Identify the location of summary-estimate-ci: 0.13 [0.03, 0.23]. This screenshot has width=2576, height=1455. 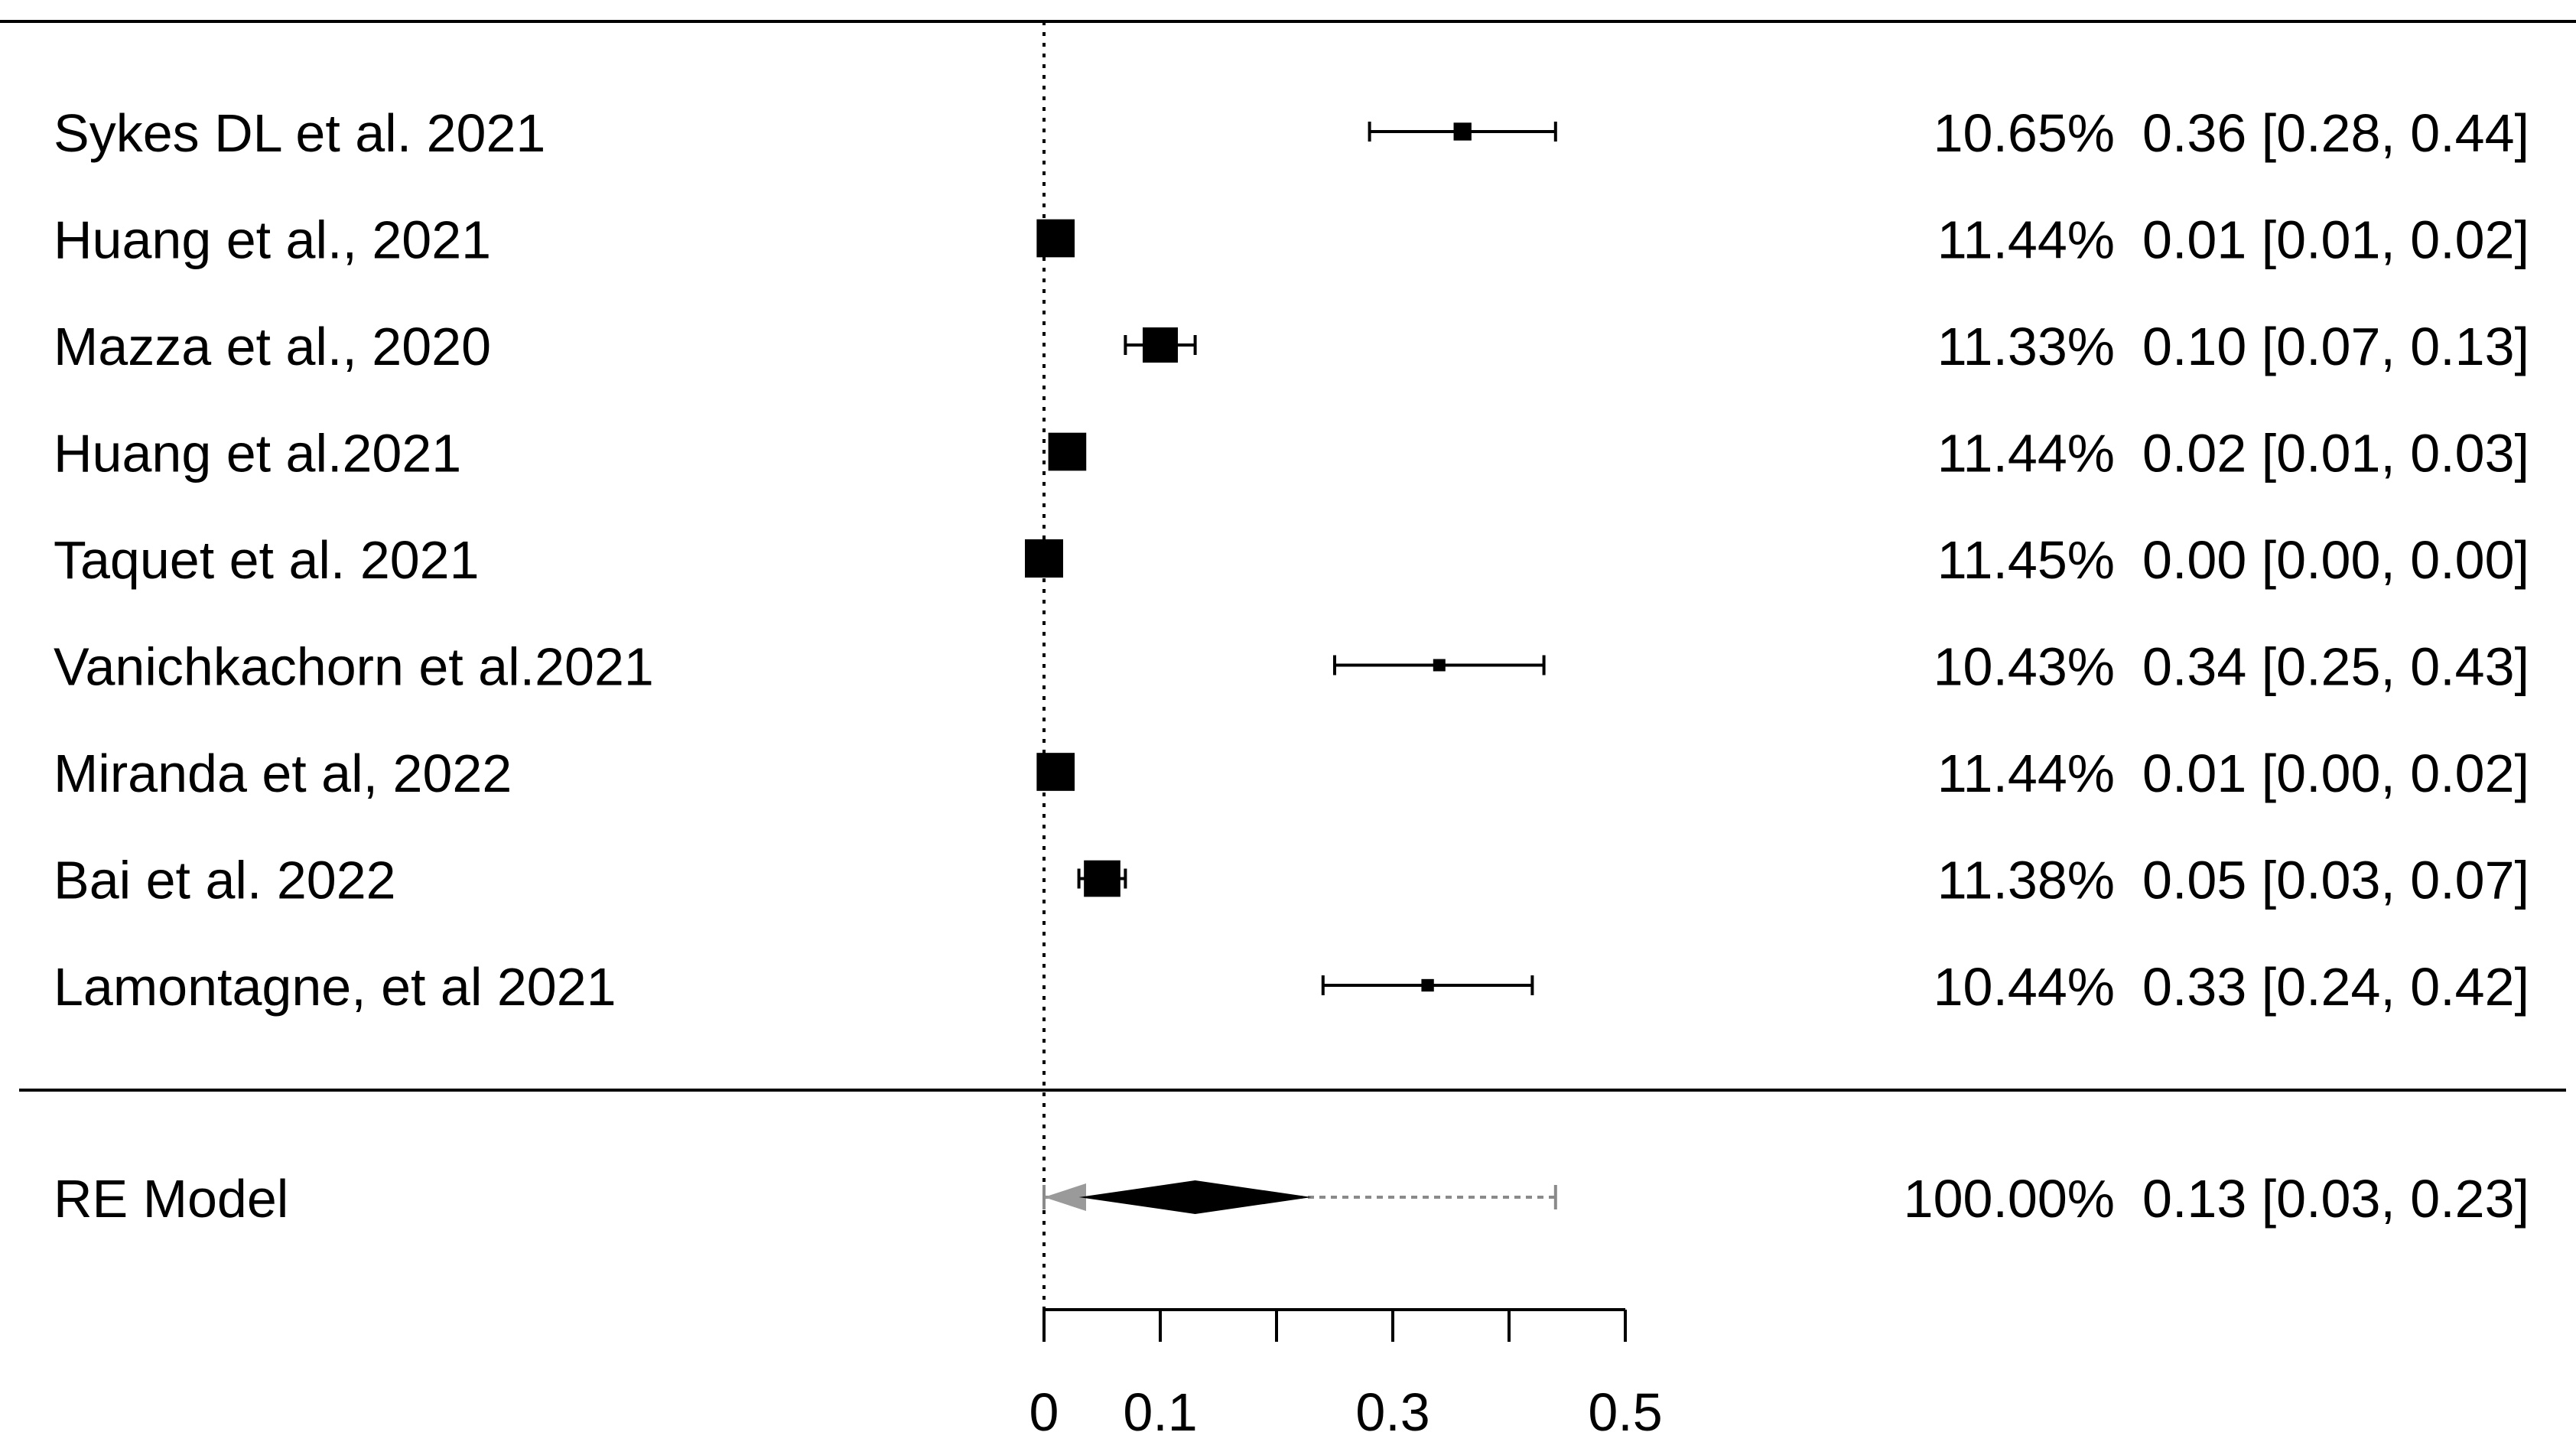
(2335, 1199).